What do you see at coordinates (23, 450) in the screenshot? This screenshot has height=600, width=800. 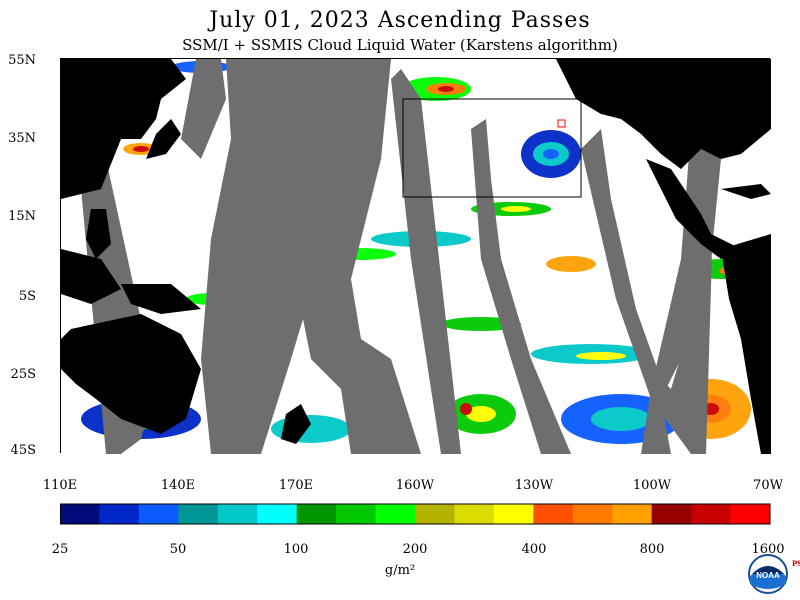 I see `lat-label-45s: 45S` at bounding box center [23, 450].